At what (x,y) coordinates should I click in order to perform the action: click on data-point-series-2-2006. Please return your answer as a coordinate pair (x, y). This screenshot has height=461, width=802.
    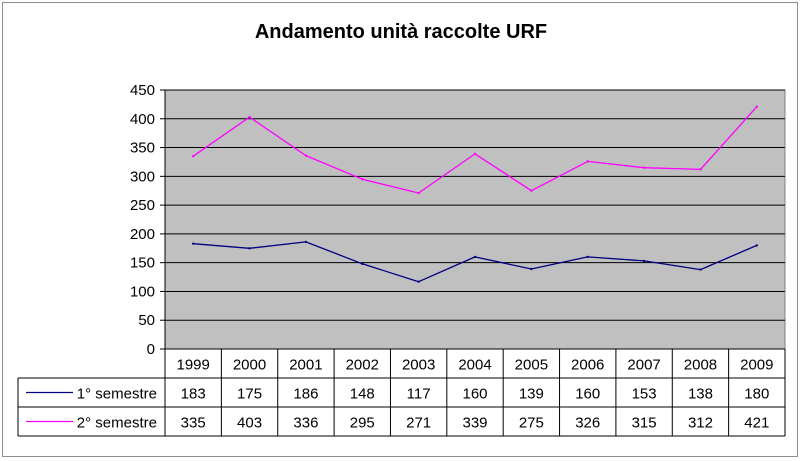
    Looking at the image, I should click on (587, 161).